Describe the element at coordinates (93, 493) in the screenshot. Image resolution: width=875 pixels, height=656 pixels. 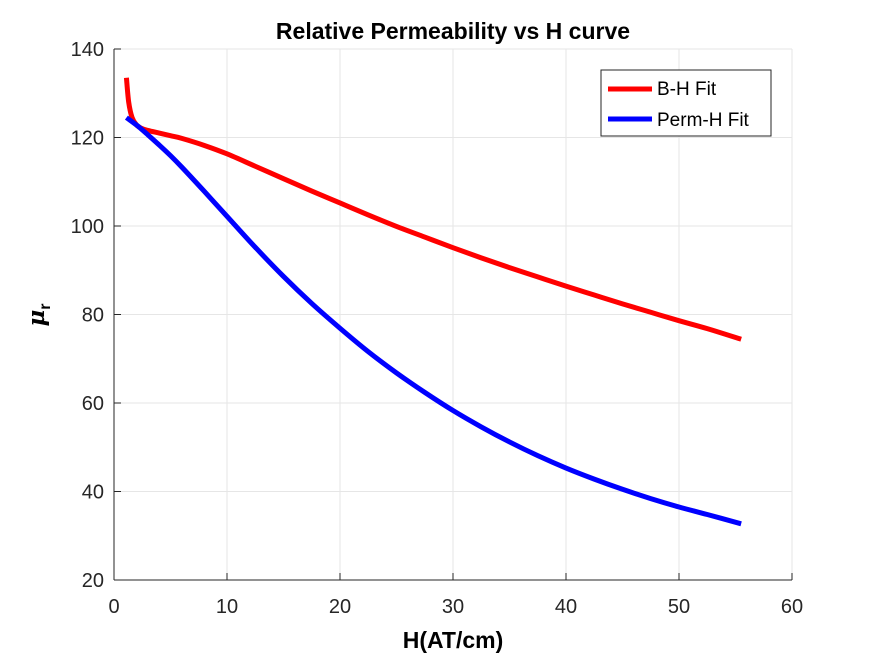
I see `y-tick-label: 40` at that location.